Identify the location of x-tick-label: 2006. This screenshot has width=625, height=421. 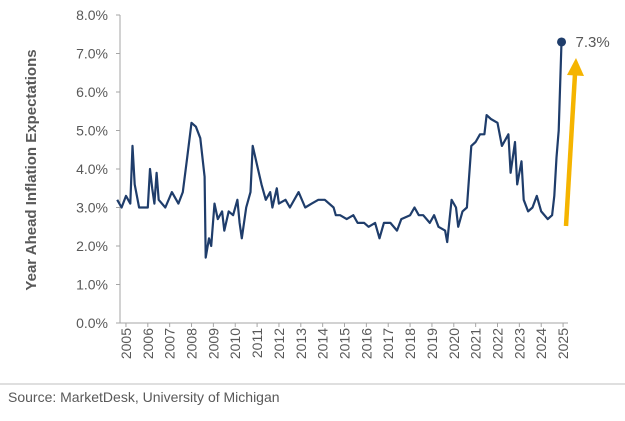
(148, 343).